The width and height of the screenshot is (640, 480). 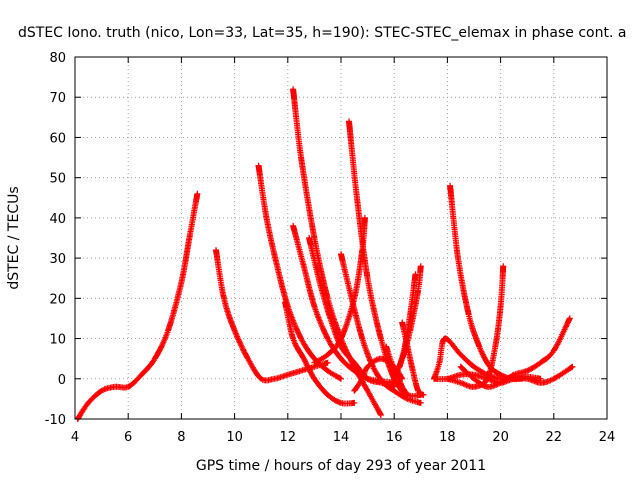 What do you see at coordinates (500, 437) in the screenshot?
I see `x-tick-label: 20` at bounding box center [500, 437].